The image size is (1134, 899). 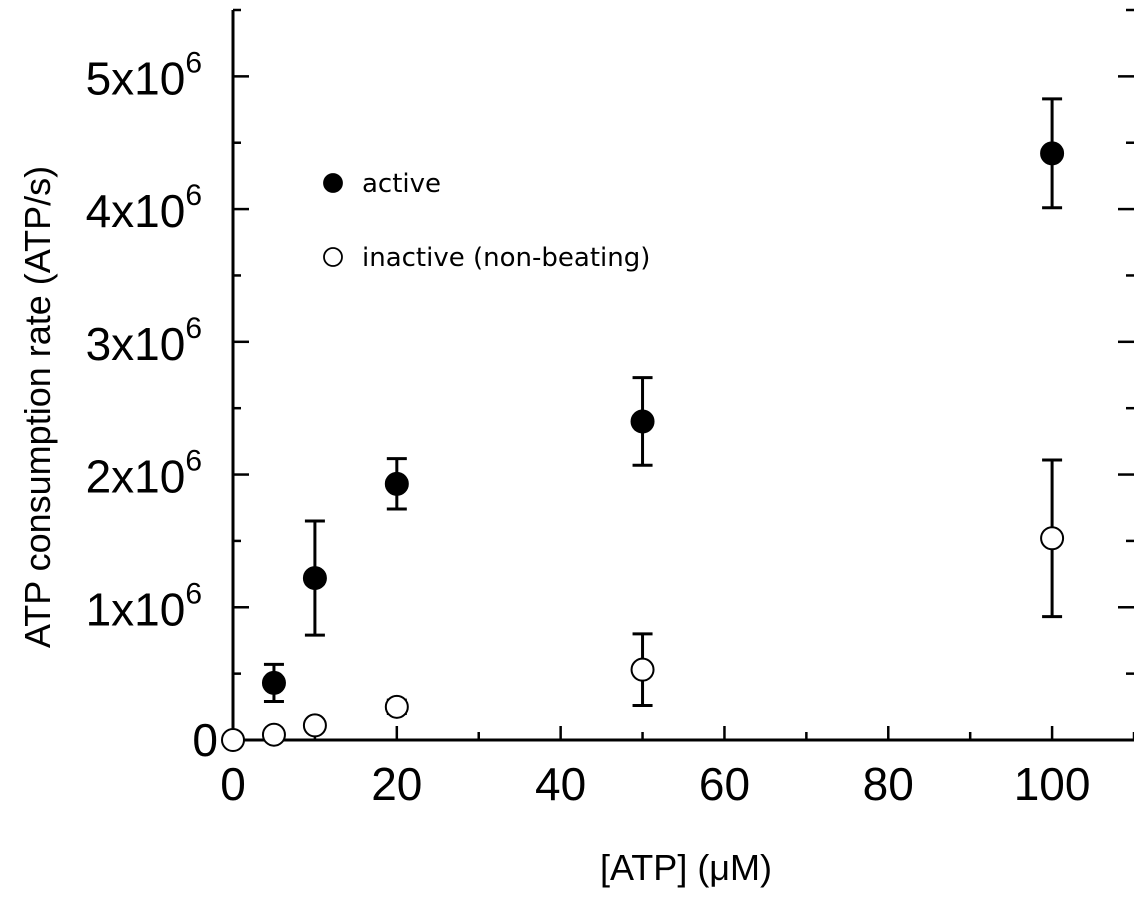 What do you see at coordinates (144, 341) in the screenshot?
I see `y-tick-label: 3x10⁶` at bounding box center [144, 341].